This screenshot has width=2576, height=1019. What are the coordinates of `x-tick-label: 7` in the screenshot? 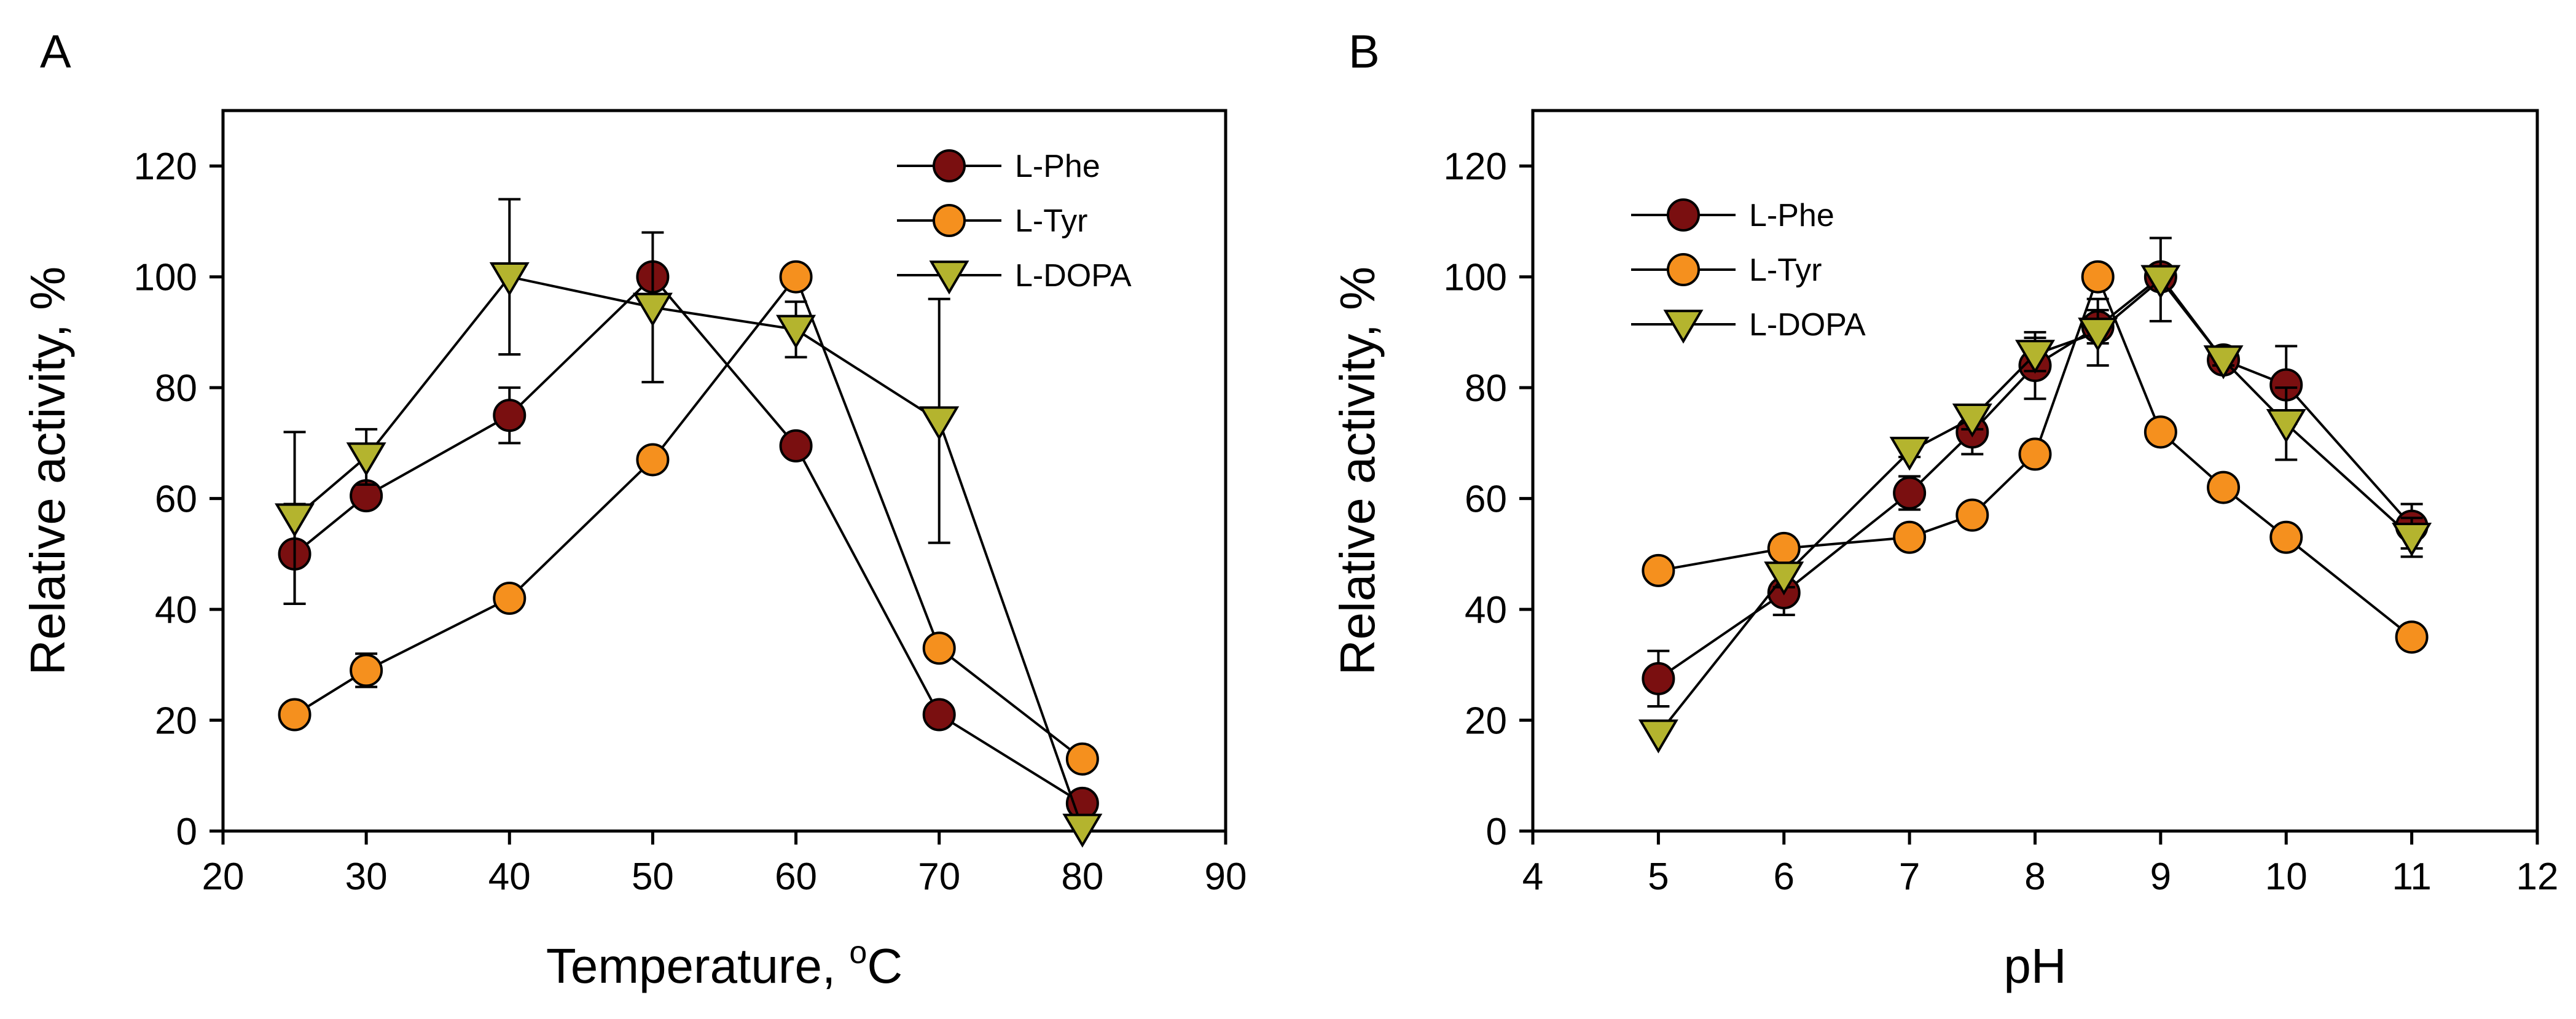 It's located at (1910, 877).